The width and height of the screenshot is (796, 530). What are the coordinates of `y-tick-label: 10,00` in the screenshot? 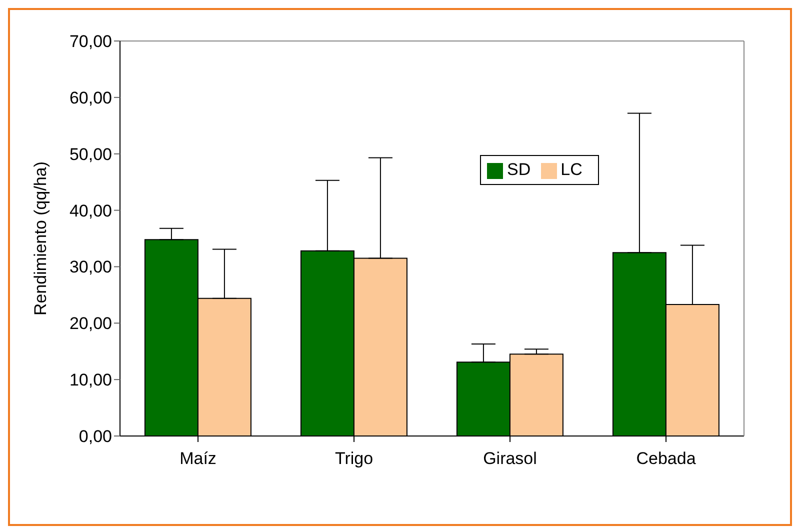 It's located at (90, 380).